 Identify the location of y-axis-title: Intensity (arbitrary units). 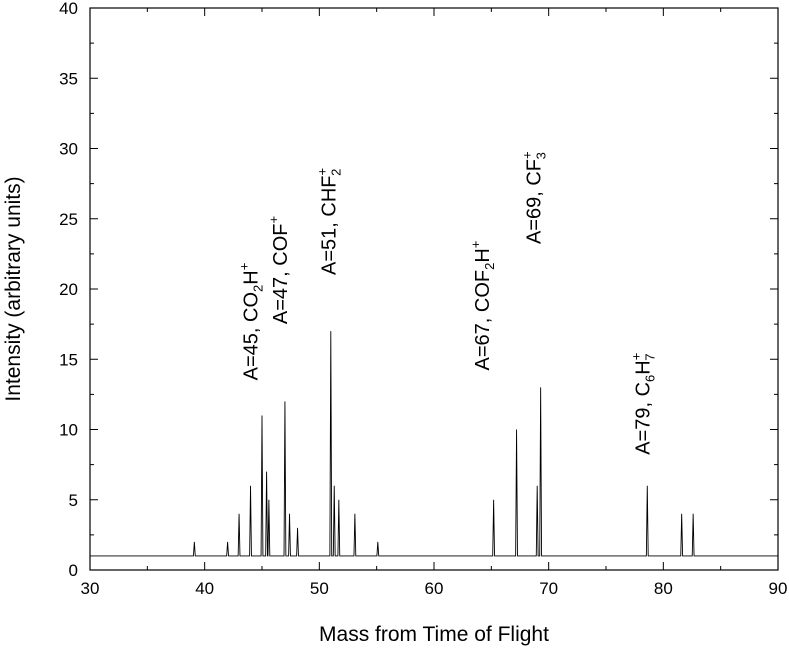
(13, 288).